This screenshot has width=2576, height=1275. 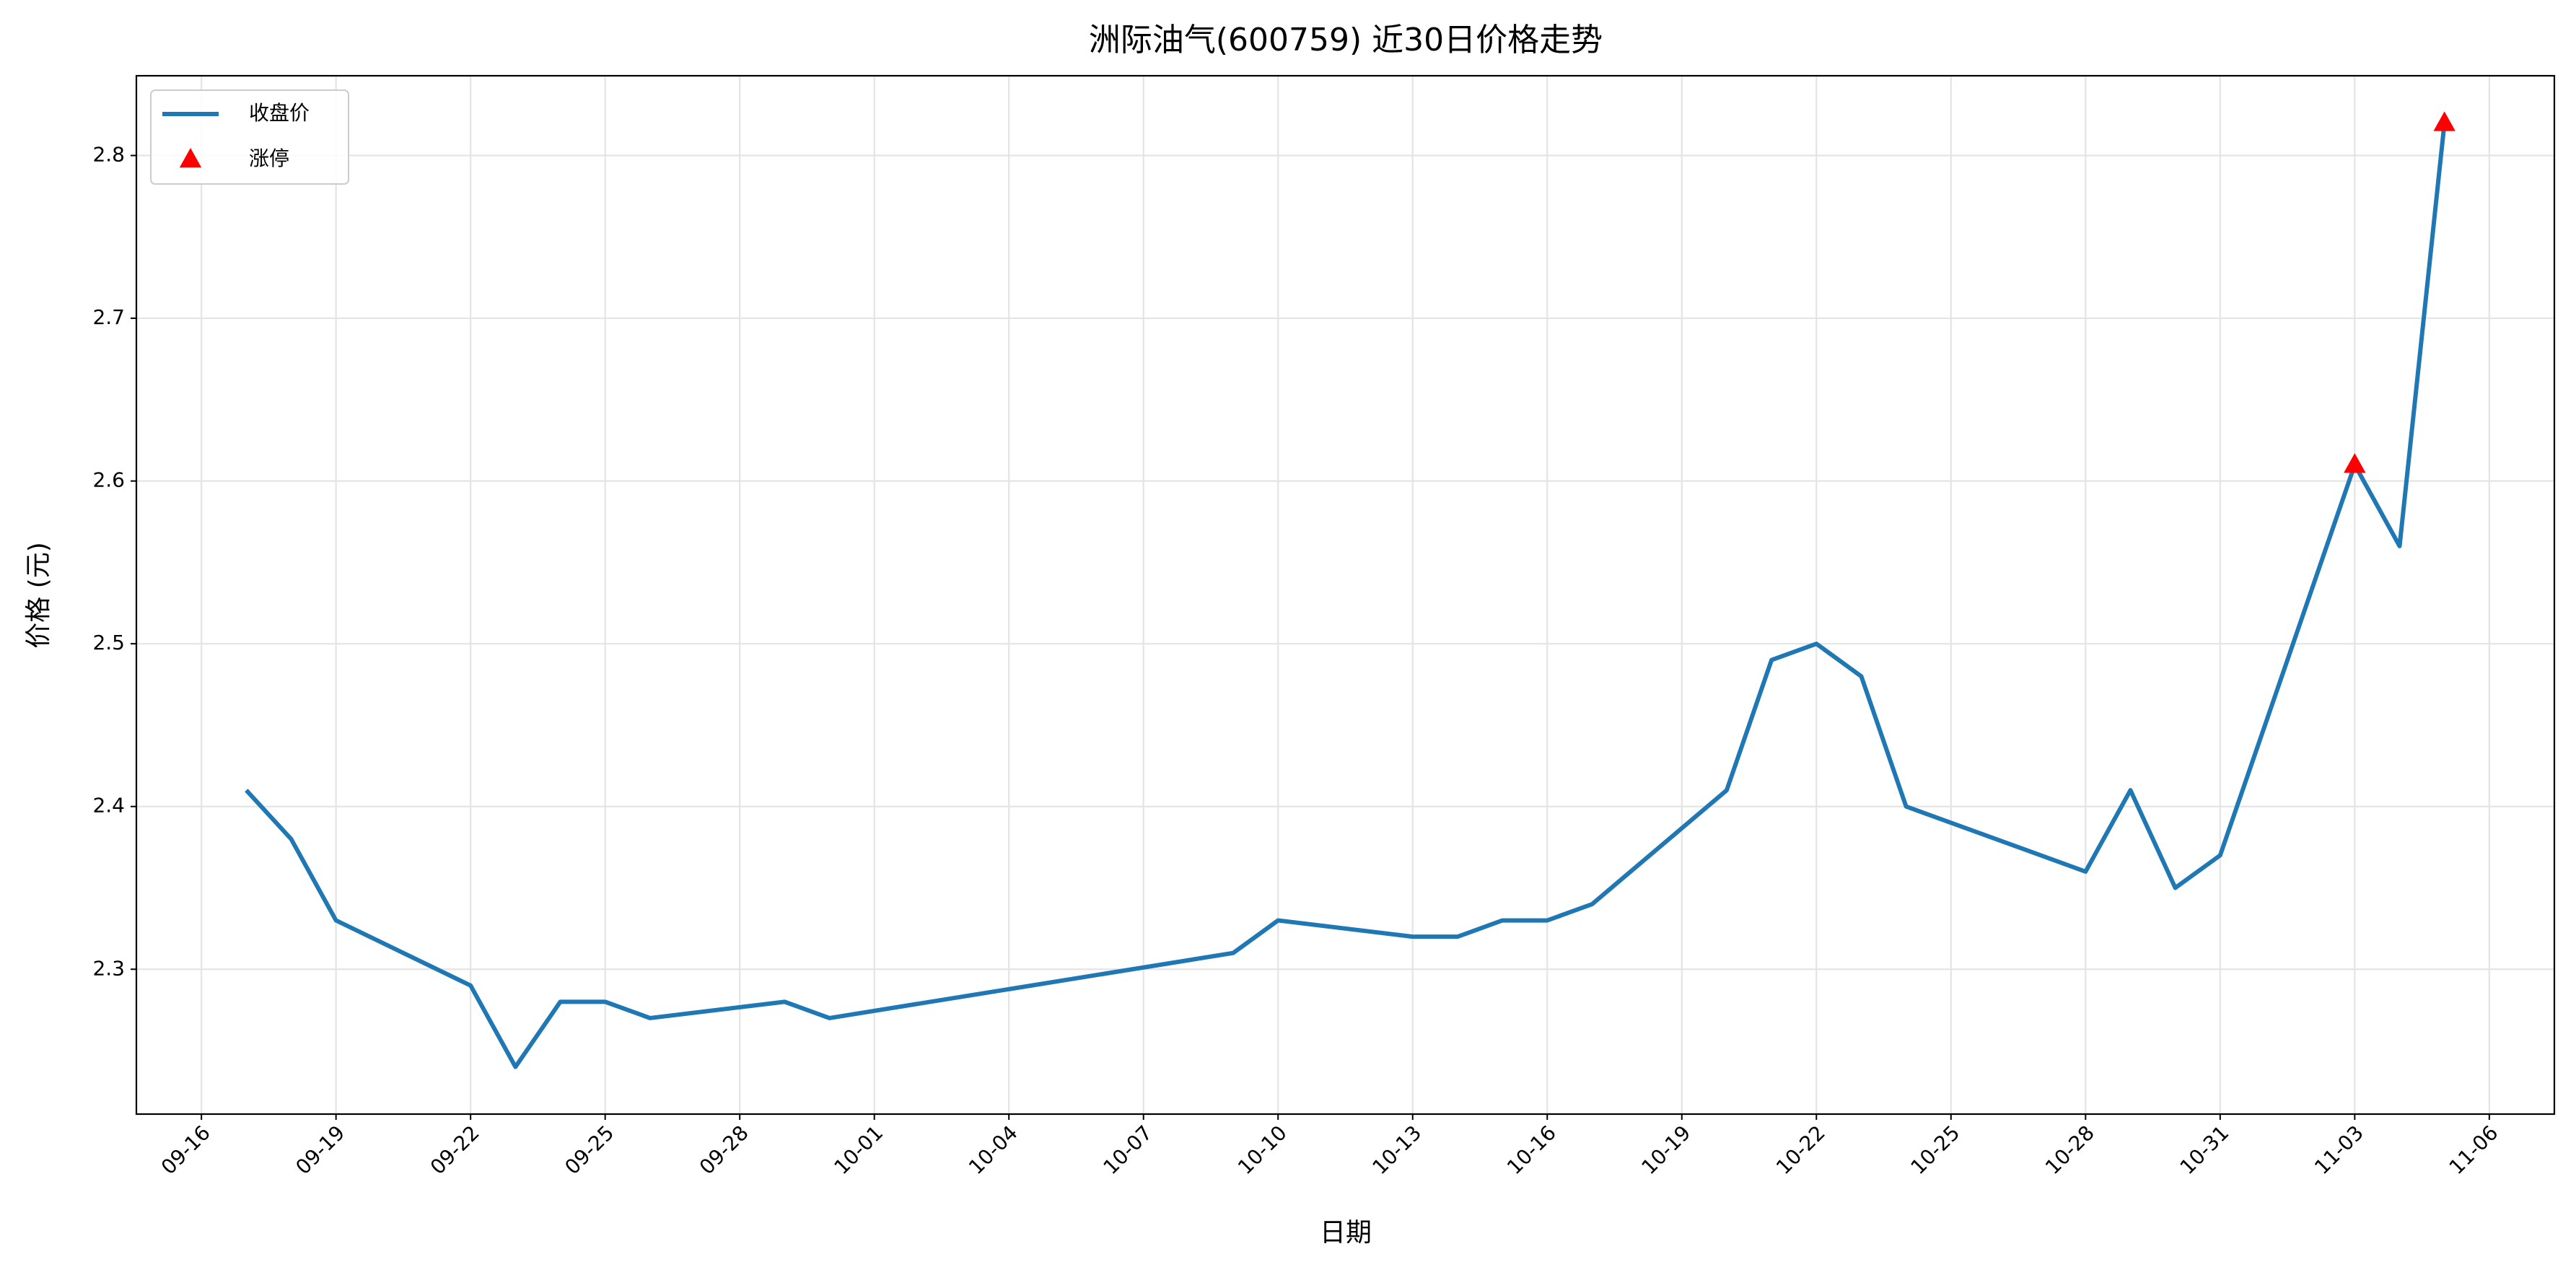 What do you see at coordinates (190, 158) in the screenshot?
I see `legend-marker` at bounding box center [190, 158].